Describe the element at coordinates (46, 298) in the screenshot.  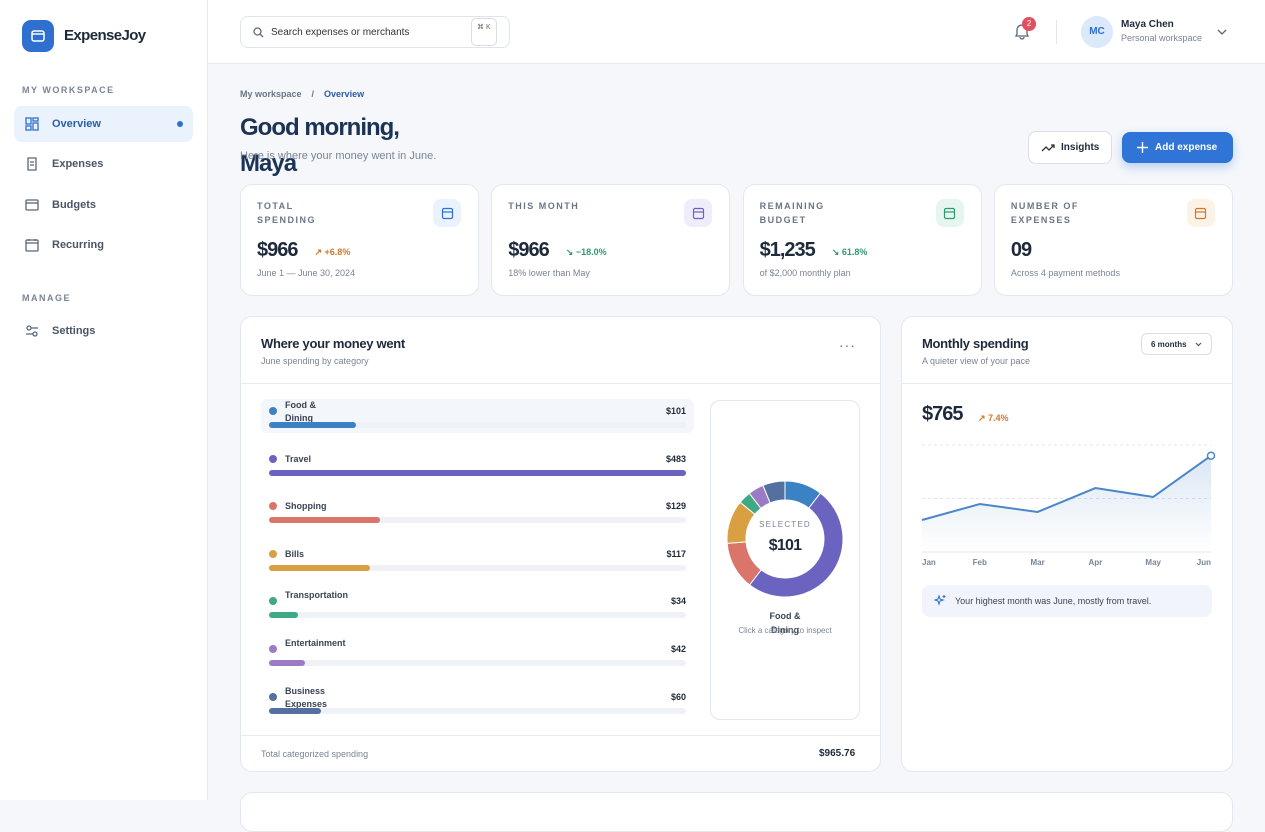
I see `section-label: MANAGE` at that location.